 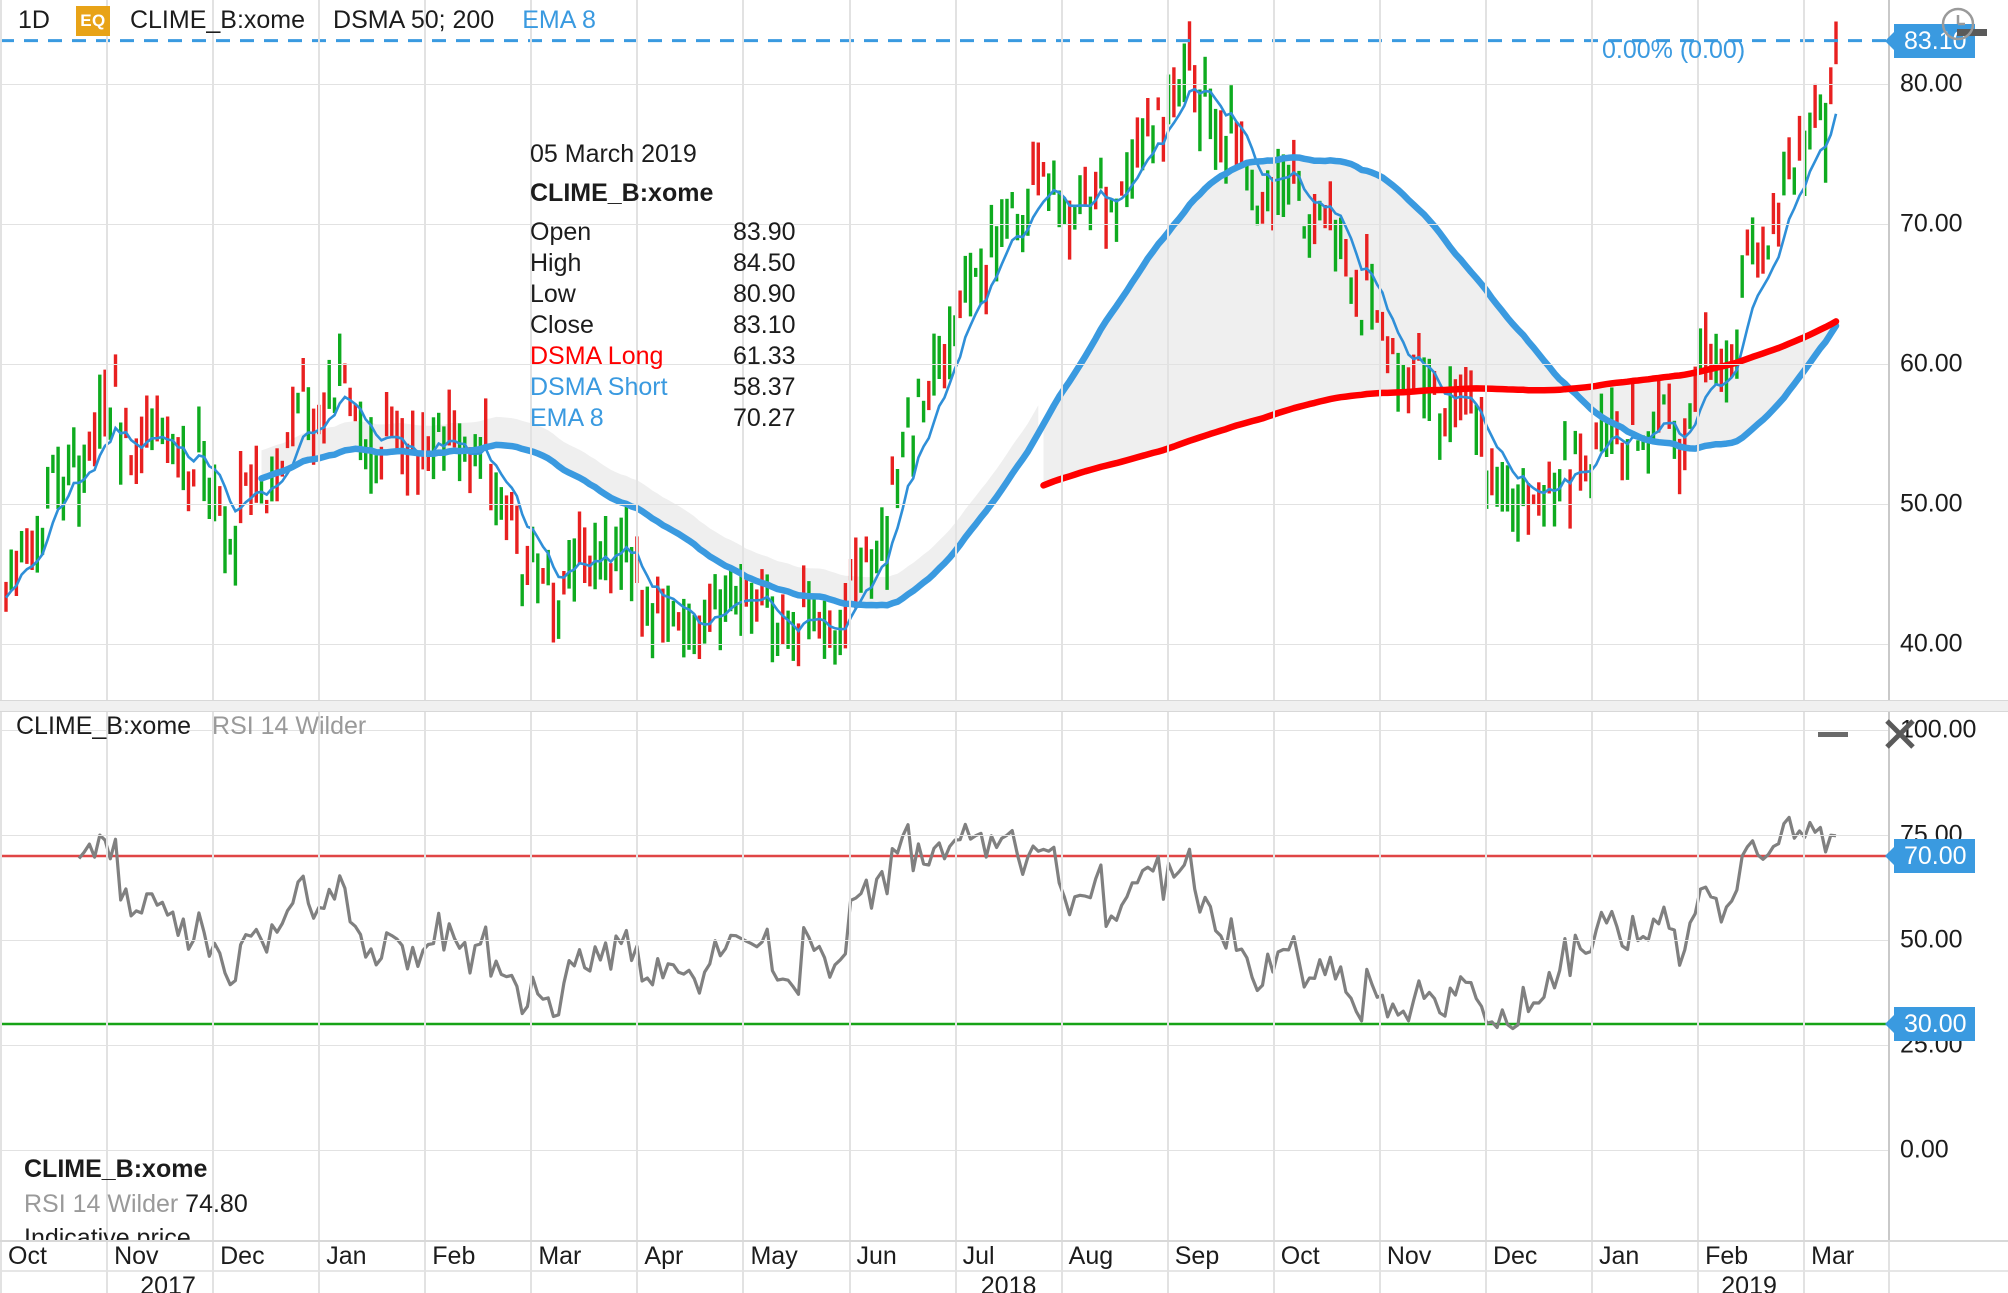 I want to click on close-glyph, so click(x=1900, y=734).